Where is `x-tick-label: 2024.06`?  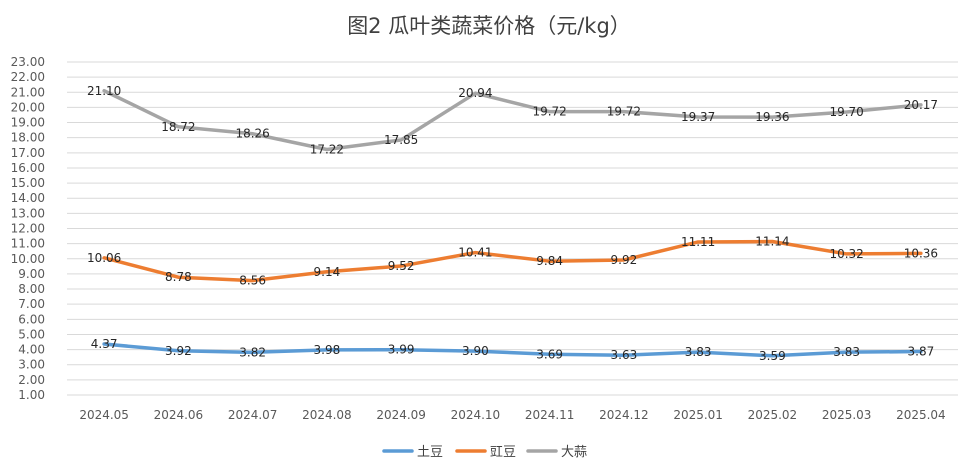 x-tick-label: 2024.06 is located at coordinates (179, 415).